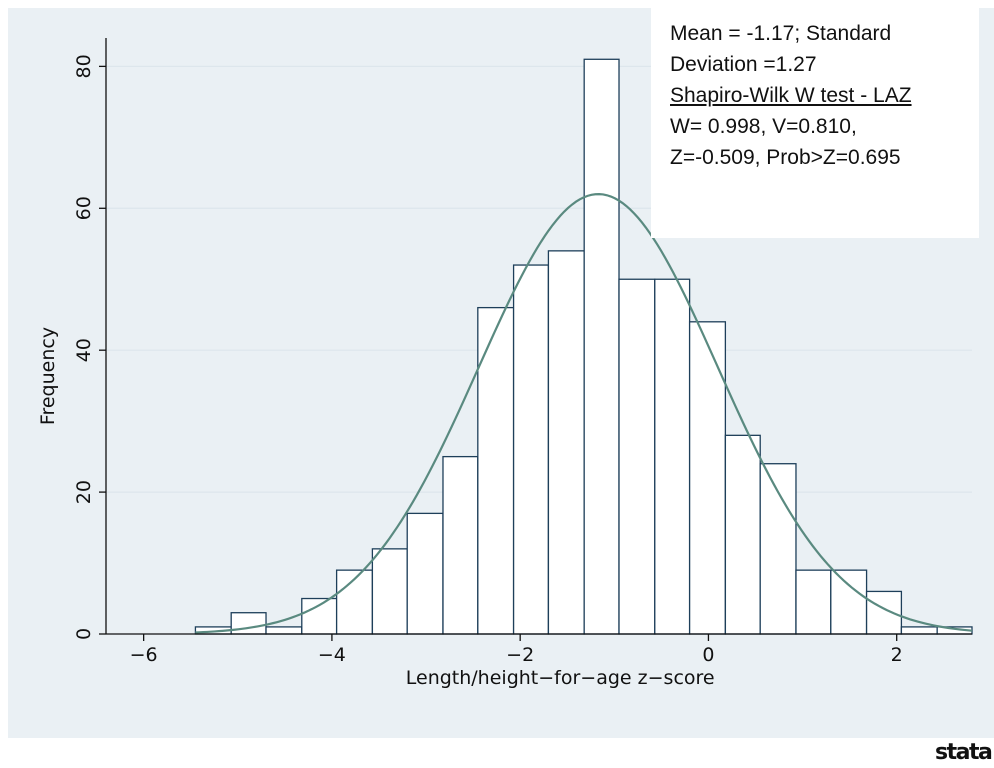  Describe the element at coordinates (897, 655) in the screenshot. I see `x-tick-label: 2` at that location.